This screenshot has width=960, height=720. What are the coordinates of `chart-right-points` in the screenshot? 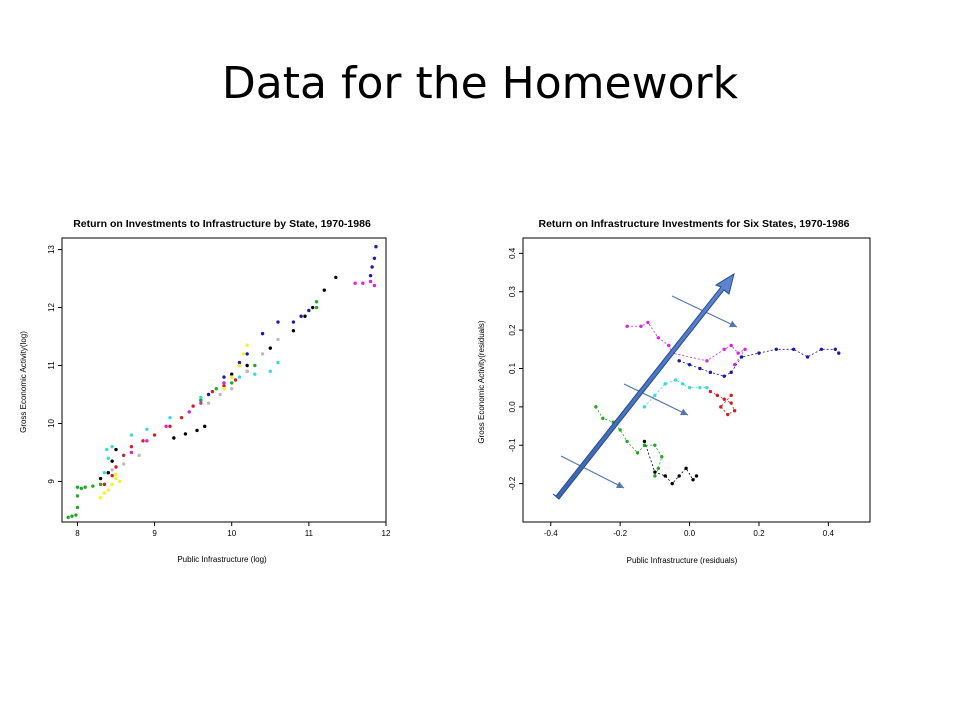 It's located at (717, 403).